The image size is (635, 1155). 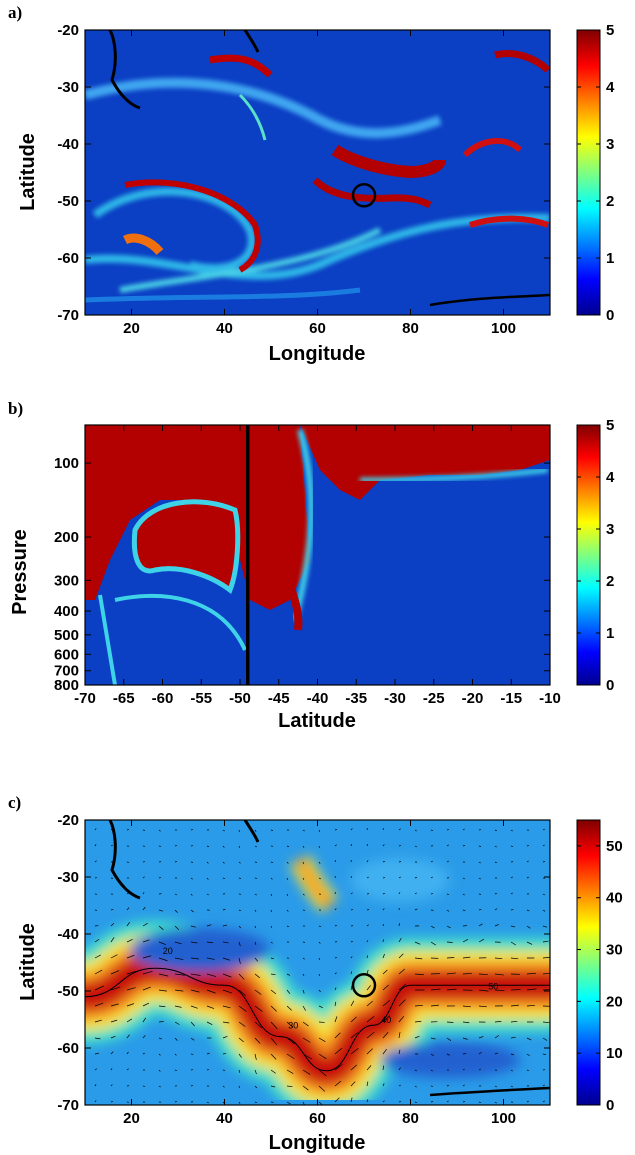 What do you see at coordinates (511, 698) in the screenshot?
I see `panel-b-x-tick-label: -15` at bounding box center [511, 698].